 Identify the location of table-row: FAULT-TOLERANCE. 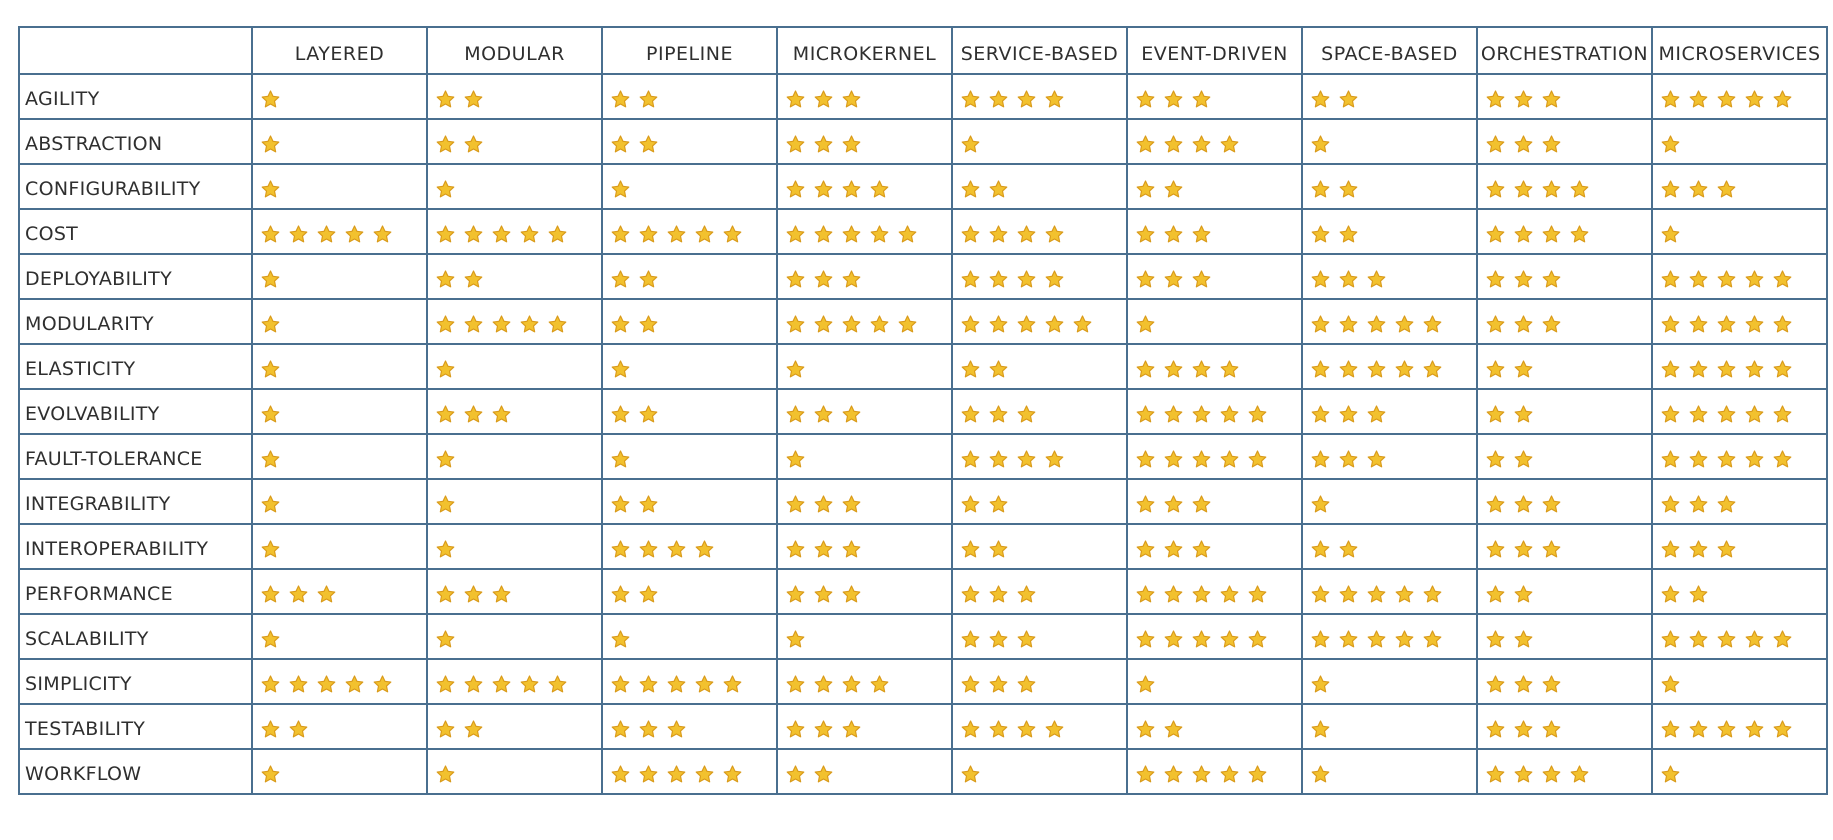
(923, 456).